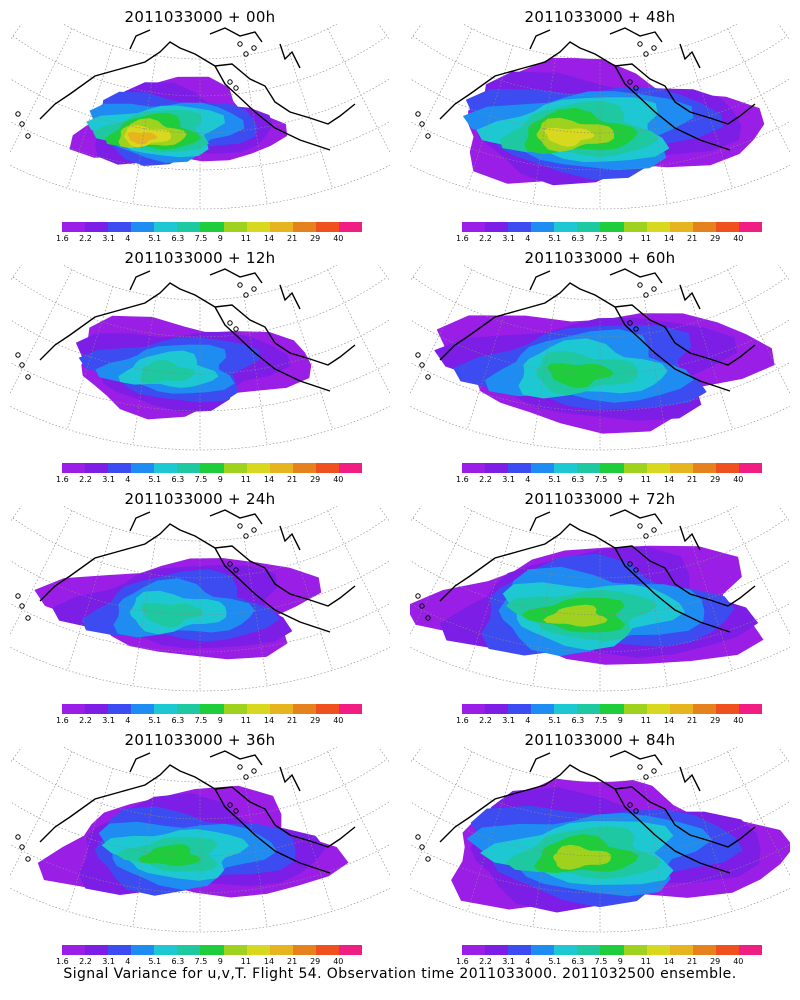  What do you see at coordinates (613, 121) in the screenshot?
I see `variance-field` at bounding box center [613, 121].